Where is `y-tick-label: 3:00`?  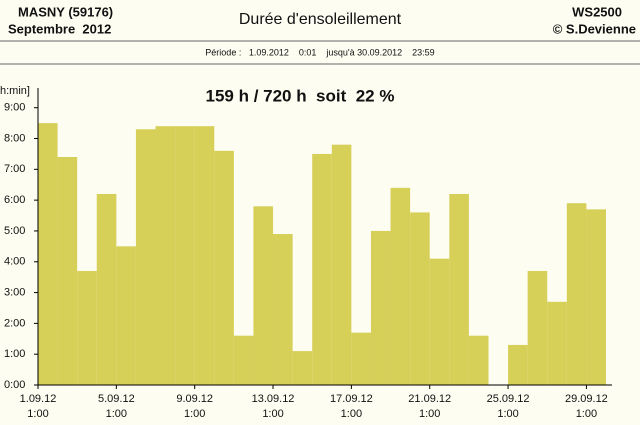
y-tick-label: 3:00 is located at coordinates (14, 292).